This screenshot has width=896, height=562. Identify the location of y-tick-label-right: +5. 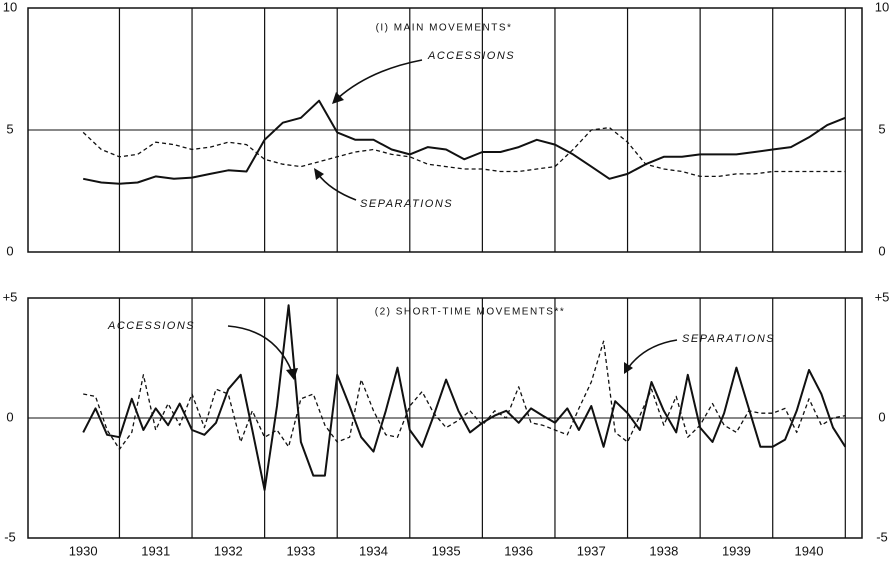
(882, 296).